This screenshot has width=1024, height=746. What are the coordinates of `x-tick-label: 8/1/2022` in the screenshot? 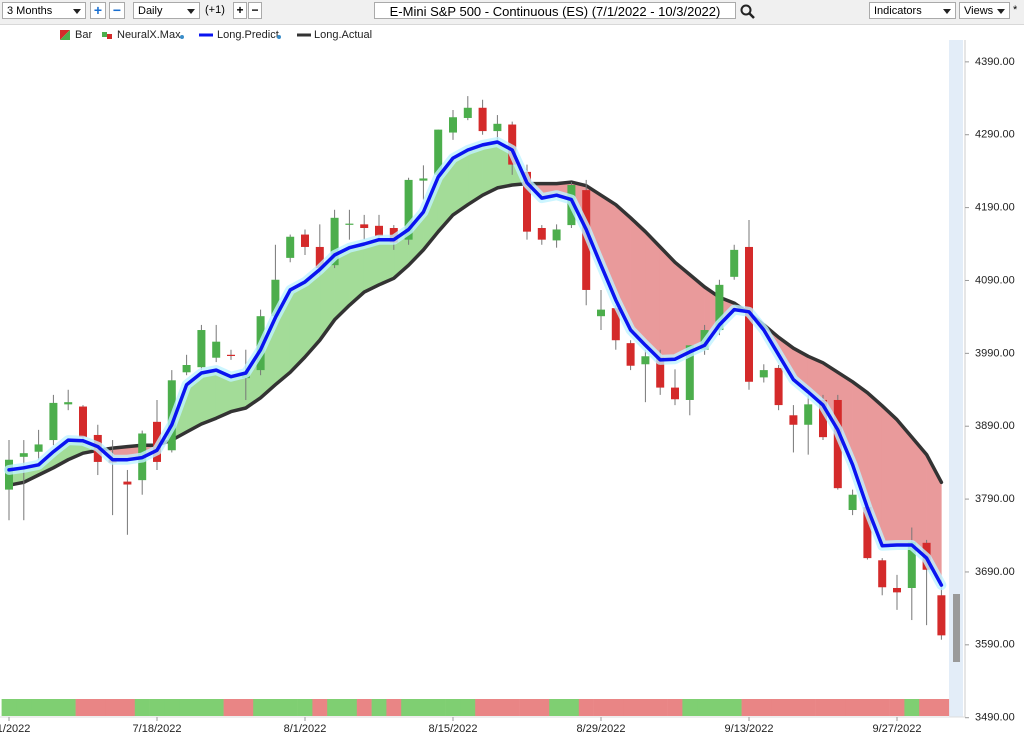 It's located at (305, 729).